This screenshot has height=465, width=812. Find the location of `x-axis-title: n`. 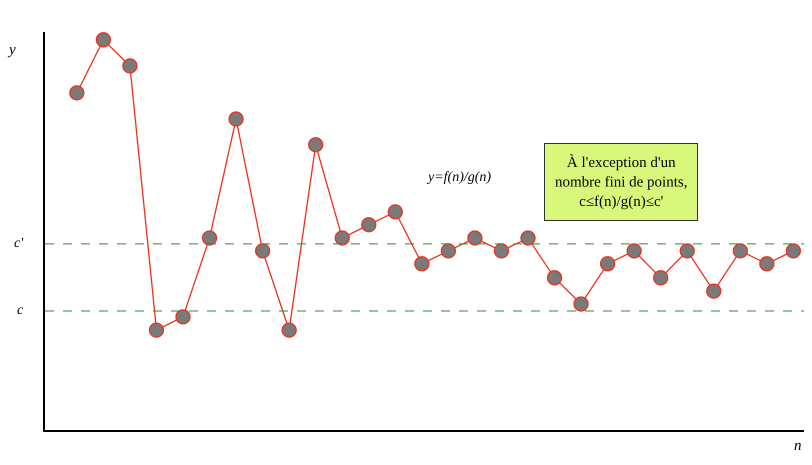

x-axis-title: n is located at coordinates (798, 446).